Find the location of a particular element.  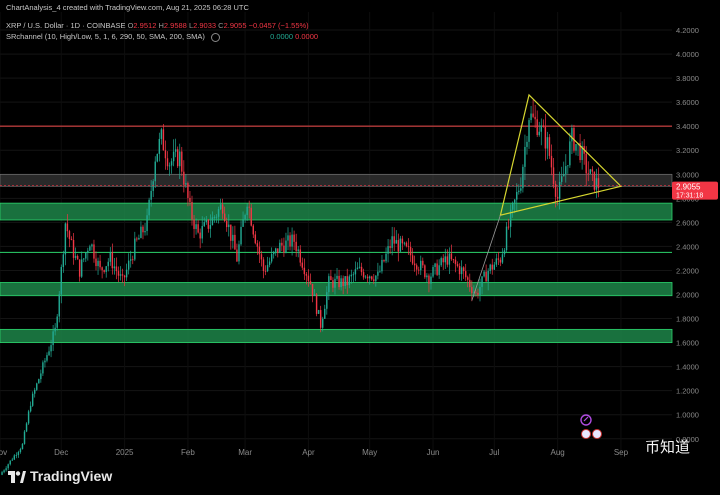

change-value: −0.0457 (−1.55%) is located at coordinates (278, 25).